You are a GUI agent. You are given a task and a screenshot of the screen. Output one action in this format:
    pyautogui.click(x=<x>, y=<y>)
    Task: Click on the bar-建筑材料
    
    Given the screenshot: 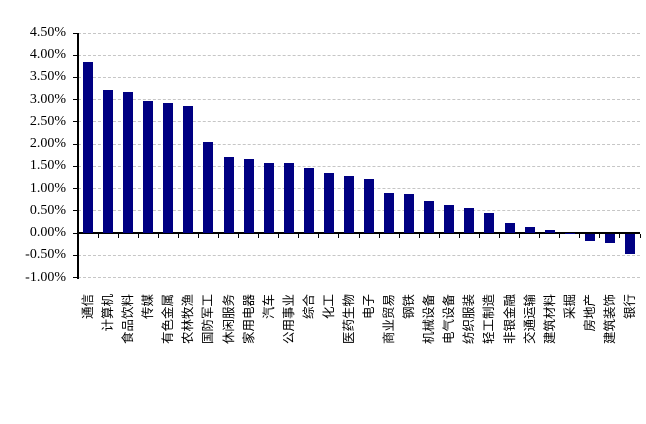 What is the action you would take?
    pyautogui.click(x=549, y=231)
    